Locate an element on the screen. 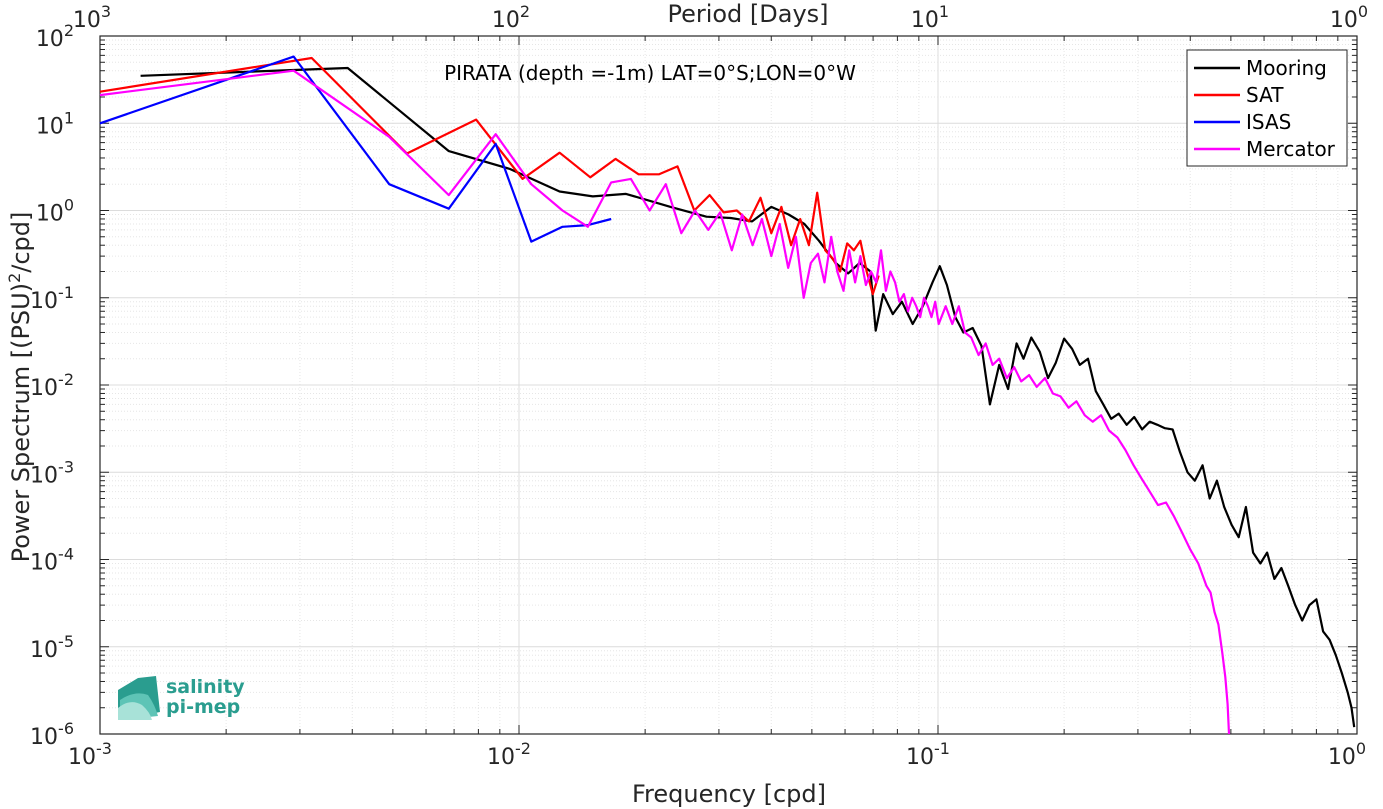 This screenshot has height=809, width=1383. y-tick-label: 10² is located at coordinates (55, 36).